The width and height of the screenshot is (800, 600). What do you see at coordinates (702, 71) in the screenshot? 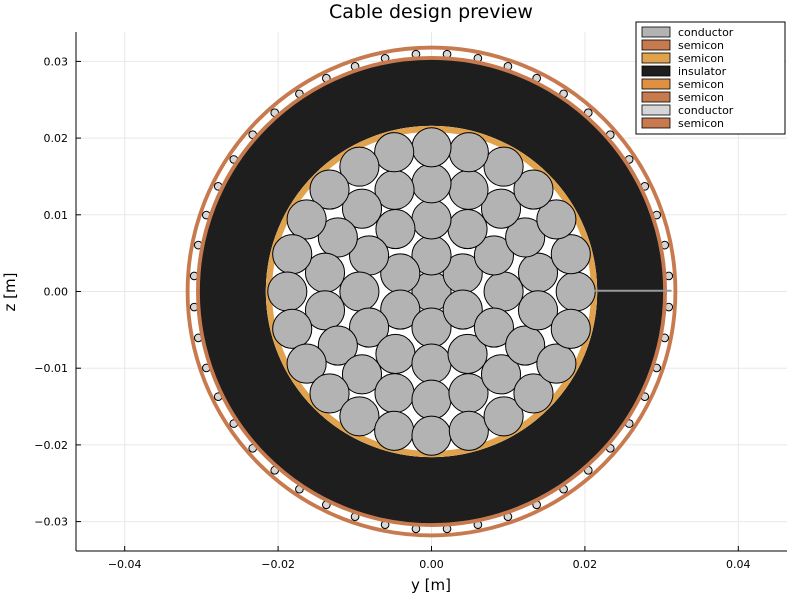
I see `legend-entry-label: insulator` at bounding box center [702, 71].